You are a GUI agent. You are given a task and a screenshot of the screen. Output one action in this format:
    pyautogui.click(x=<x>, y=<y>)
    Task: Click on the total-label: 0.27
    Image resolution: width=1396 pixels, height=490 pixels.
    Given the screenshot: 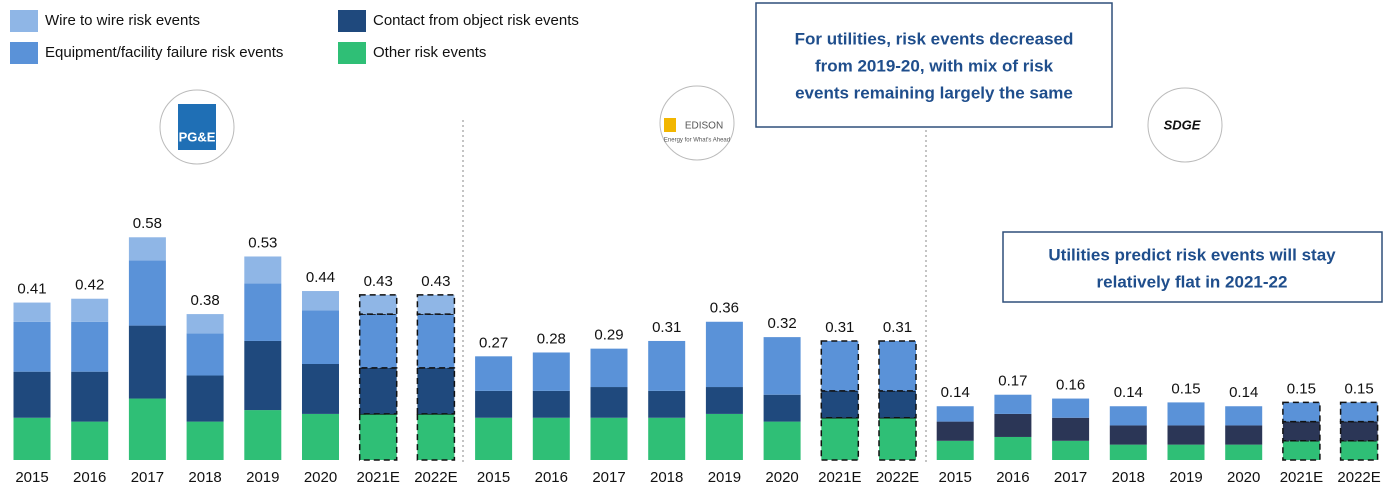 What is the action you would take?
    pyautogui.click(x=493, y=342)
    